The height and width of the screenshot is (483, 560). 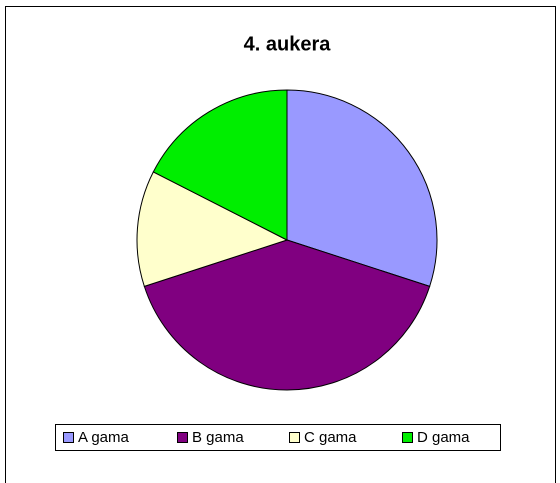 What do you see at coordinates (443, 437) in the screenshot?
I see `legend-label: D gama` at bounding box center [443, 437].